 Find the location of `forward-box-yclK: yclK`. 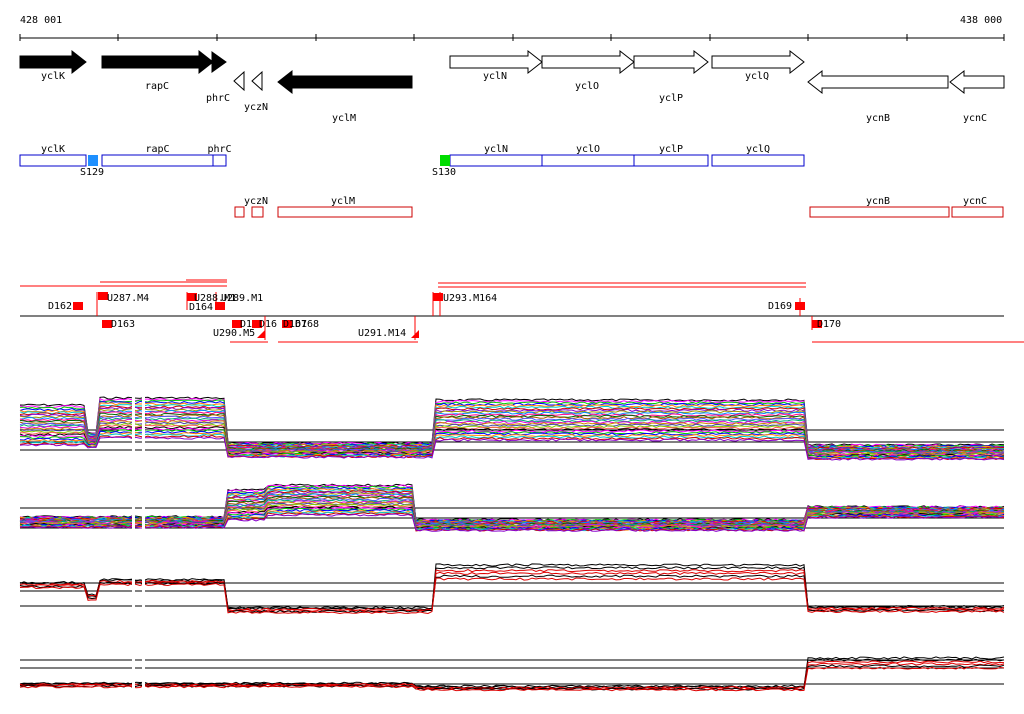

forward-box-yclK: yclK is located at coordinates (53, 155).